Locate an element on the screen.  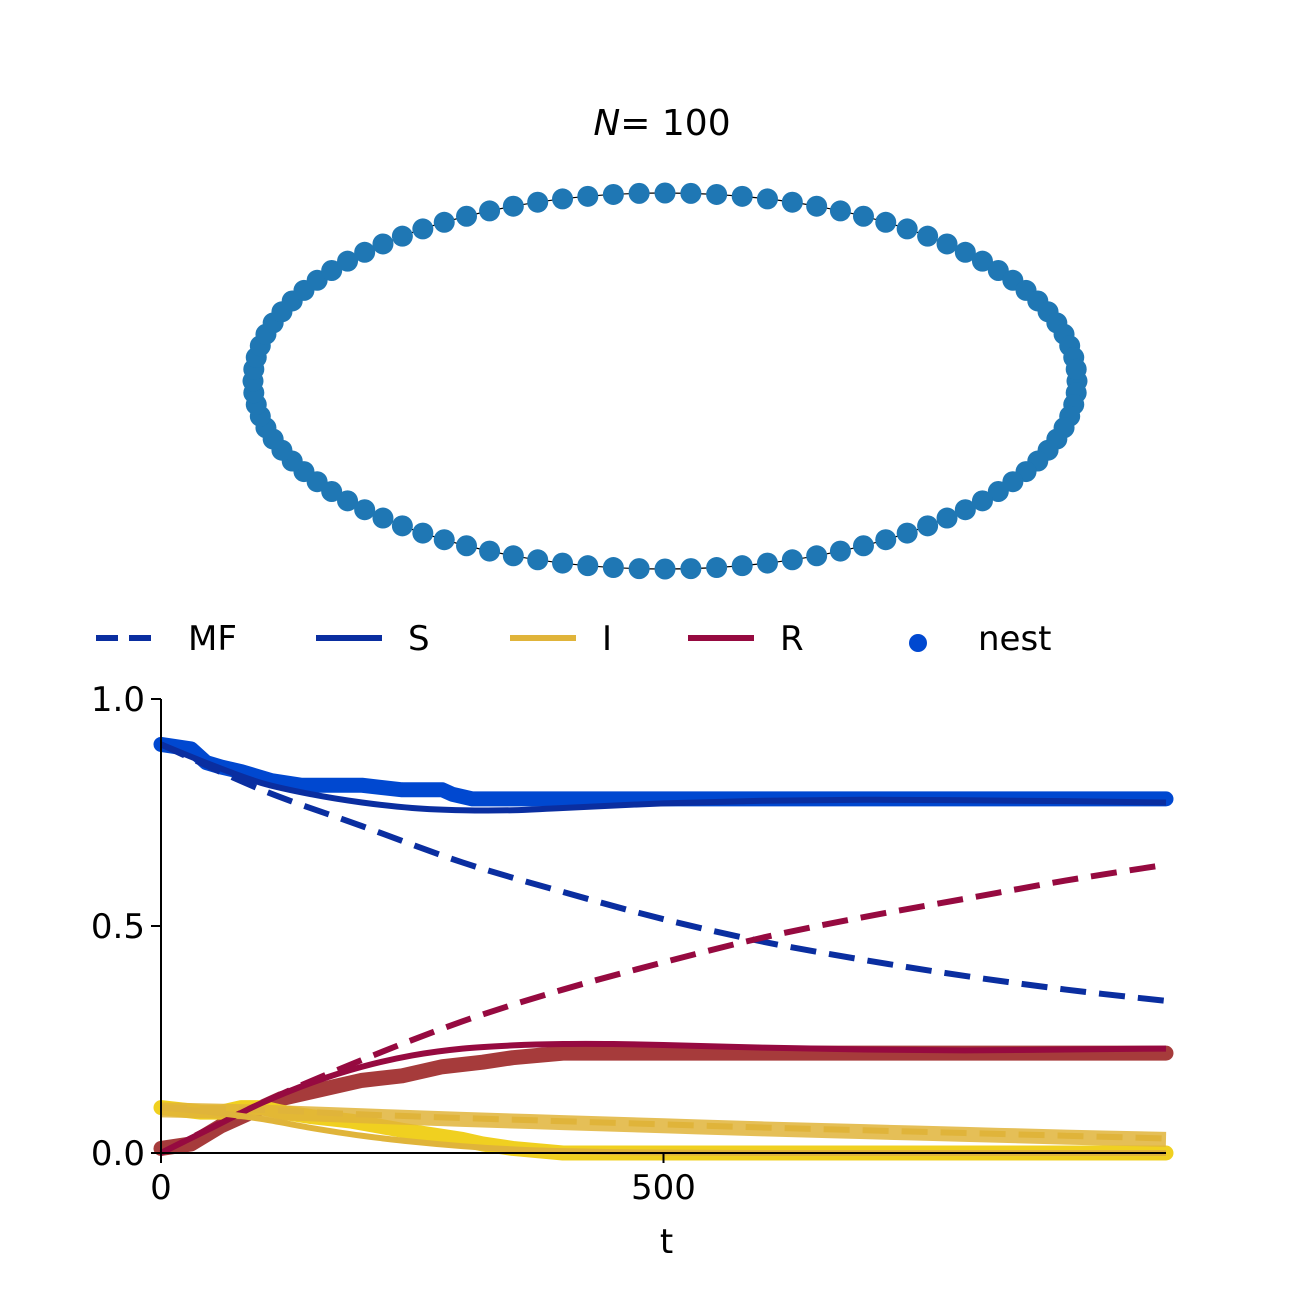
model-r-line is located at coordinates (663, 1098).